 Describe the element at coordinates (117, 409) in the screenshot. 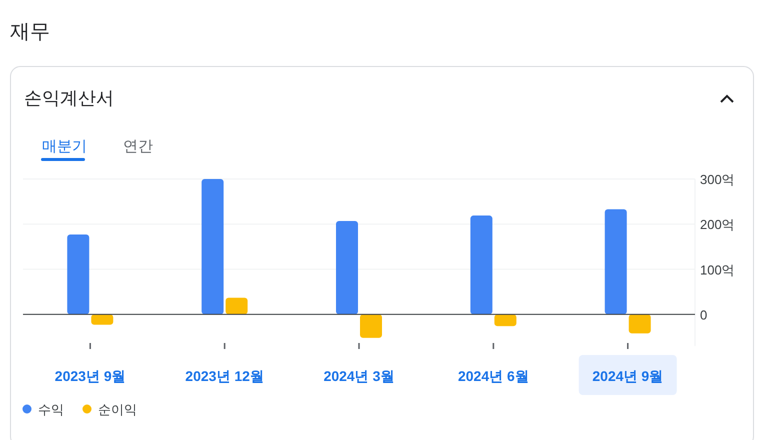

I see `legend-label: 순이익` at that location.